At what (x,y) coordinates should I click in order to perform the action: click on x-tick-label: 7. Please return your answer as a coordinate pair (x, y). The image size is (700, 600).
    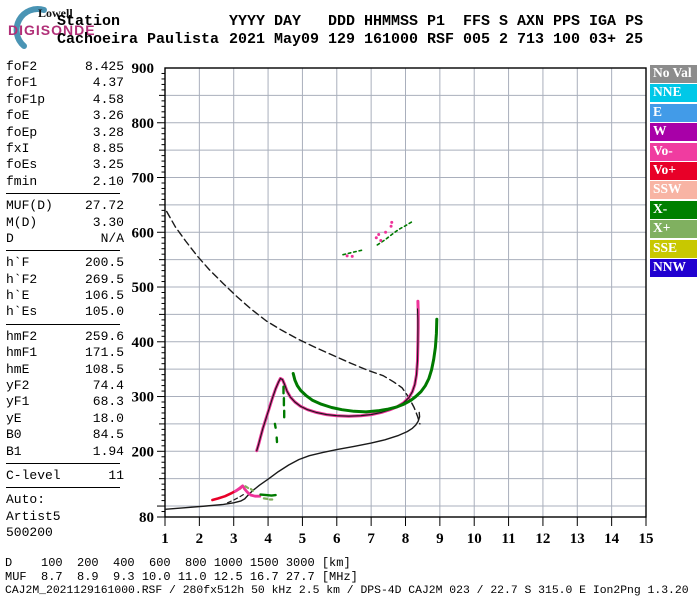
    Looking at the image, I should click on (371, 539).